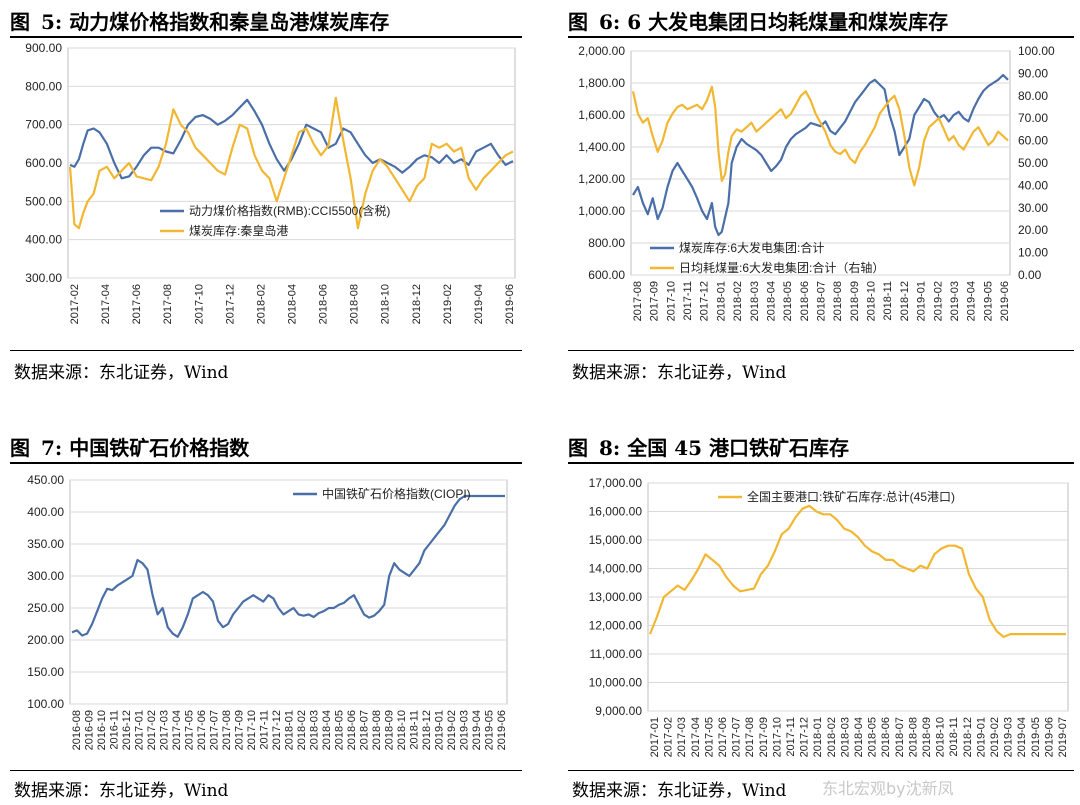  I want to click on y-tick-label: 13,000.00, so click(616, 597).